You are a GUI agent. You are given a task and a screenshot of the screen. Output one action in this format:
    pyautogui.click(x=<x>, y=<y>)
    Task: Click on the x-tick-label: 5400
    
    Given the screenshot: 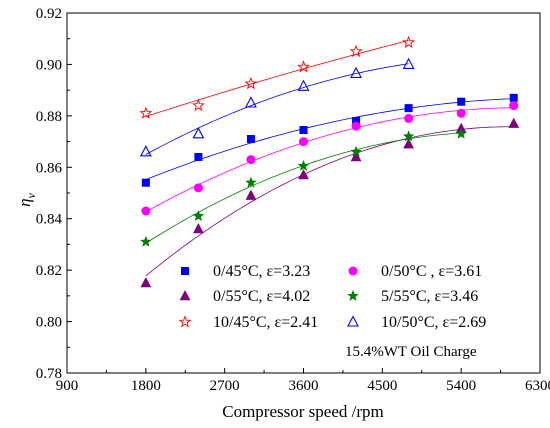 What is the action you would take?
    pyautogui.click(x=461, y=386)
    